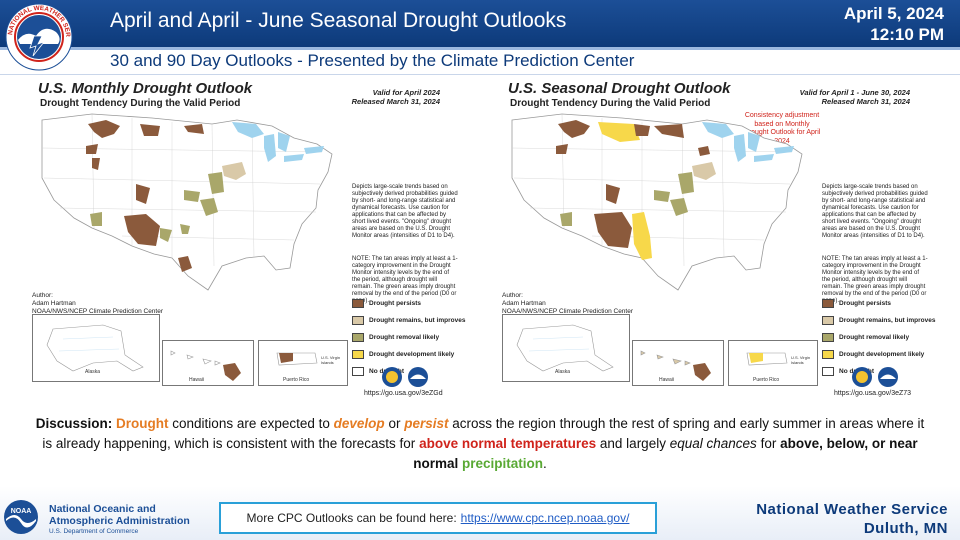 The width and height of the screenshot is (960, 540). I want to click on drought-word: Drought, so click(142, 423).